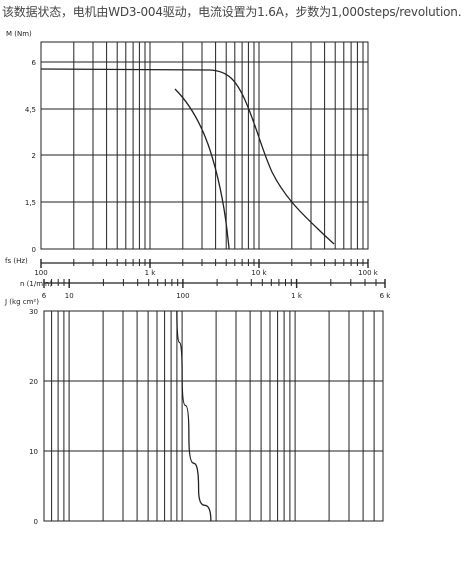 This screenshot has height=571, width=475. I want to click on inertia-y-tick-label: 10, so click(33, 452).